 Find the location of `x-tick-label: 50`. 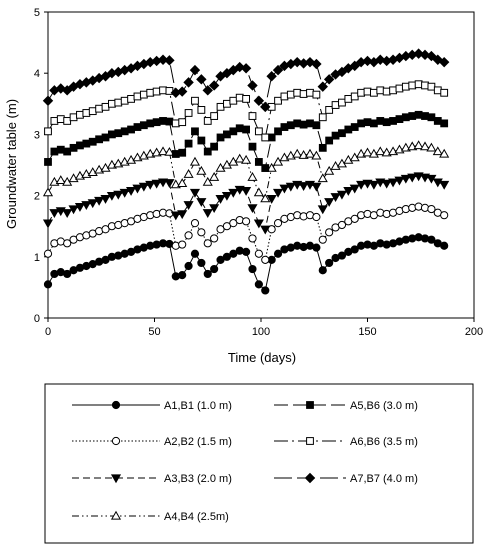

x-tick-label: 50 is located at coordinates (154, 332).